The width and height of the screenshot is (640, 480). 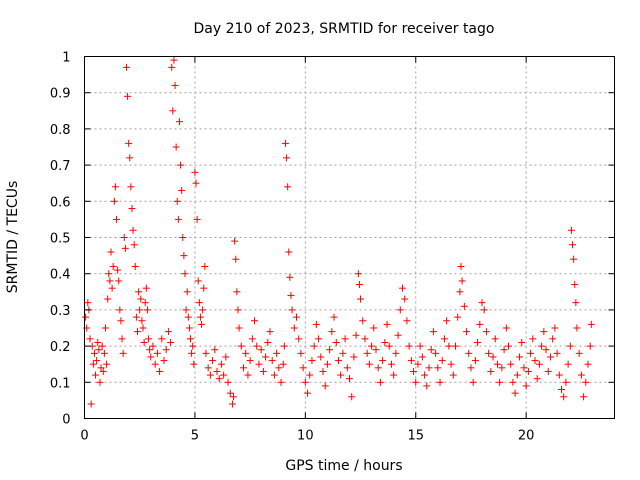 What do you see at coordinates (60, 202) in the screenshot?
I see `y-tick-label: 0.6` at bounding box center [60, 202].